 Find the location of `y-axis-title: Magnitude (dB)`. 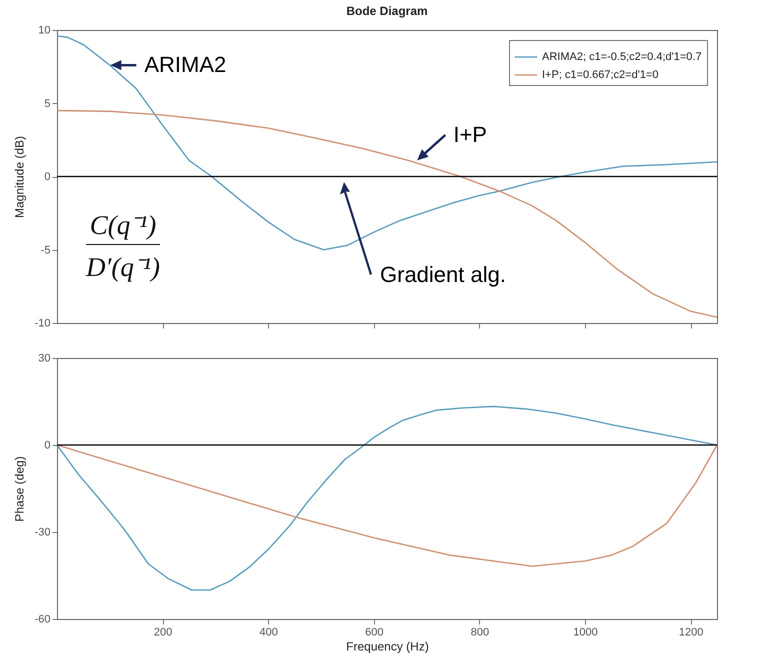

y-axis-title: Magnitude (dB) is located at coordinates (19, 177).